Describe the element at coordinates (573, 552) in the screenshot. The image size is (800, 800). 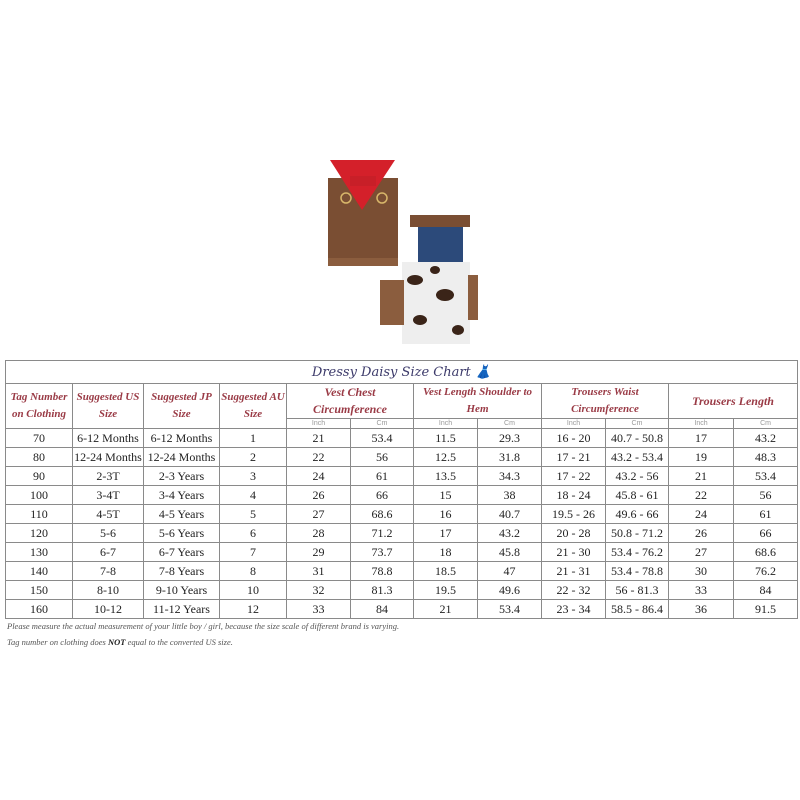
I see `table-cell: 21 - 30` at that location.